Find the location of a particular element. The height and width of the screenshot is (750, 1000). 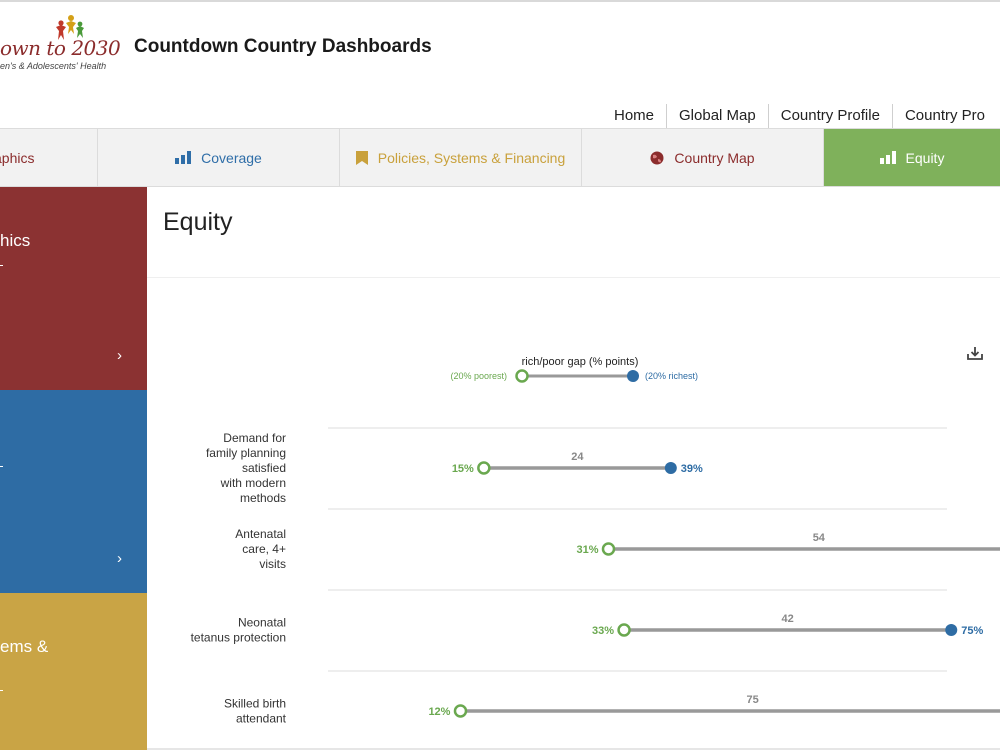

tab-policies: Policies, Systems & Financing is located at coordinates (461, 157).